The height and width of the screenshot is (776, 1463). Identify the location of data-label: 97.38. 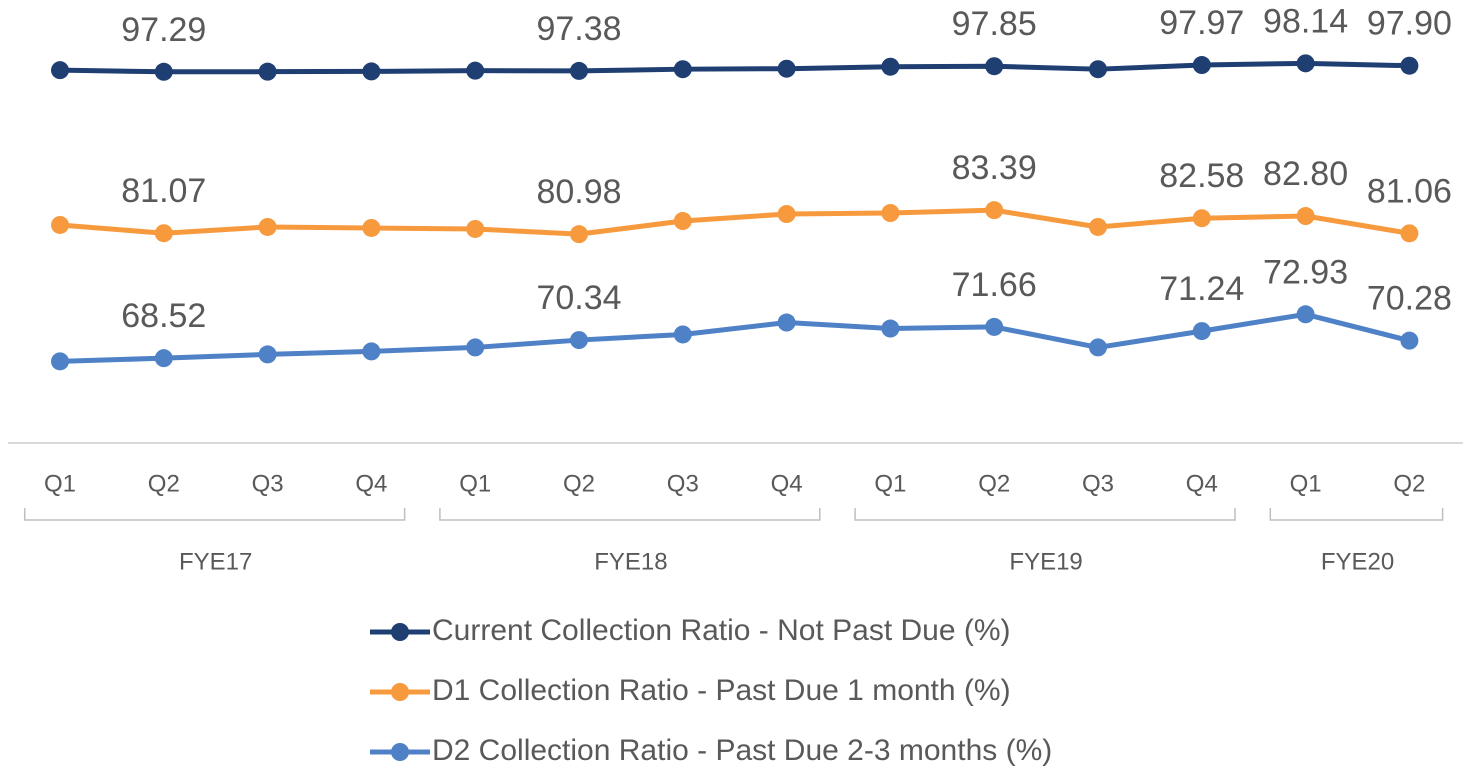
(578, 29).